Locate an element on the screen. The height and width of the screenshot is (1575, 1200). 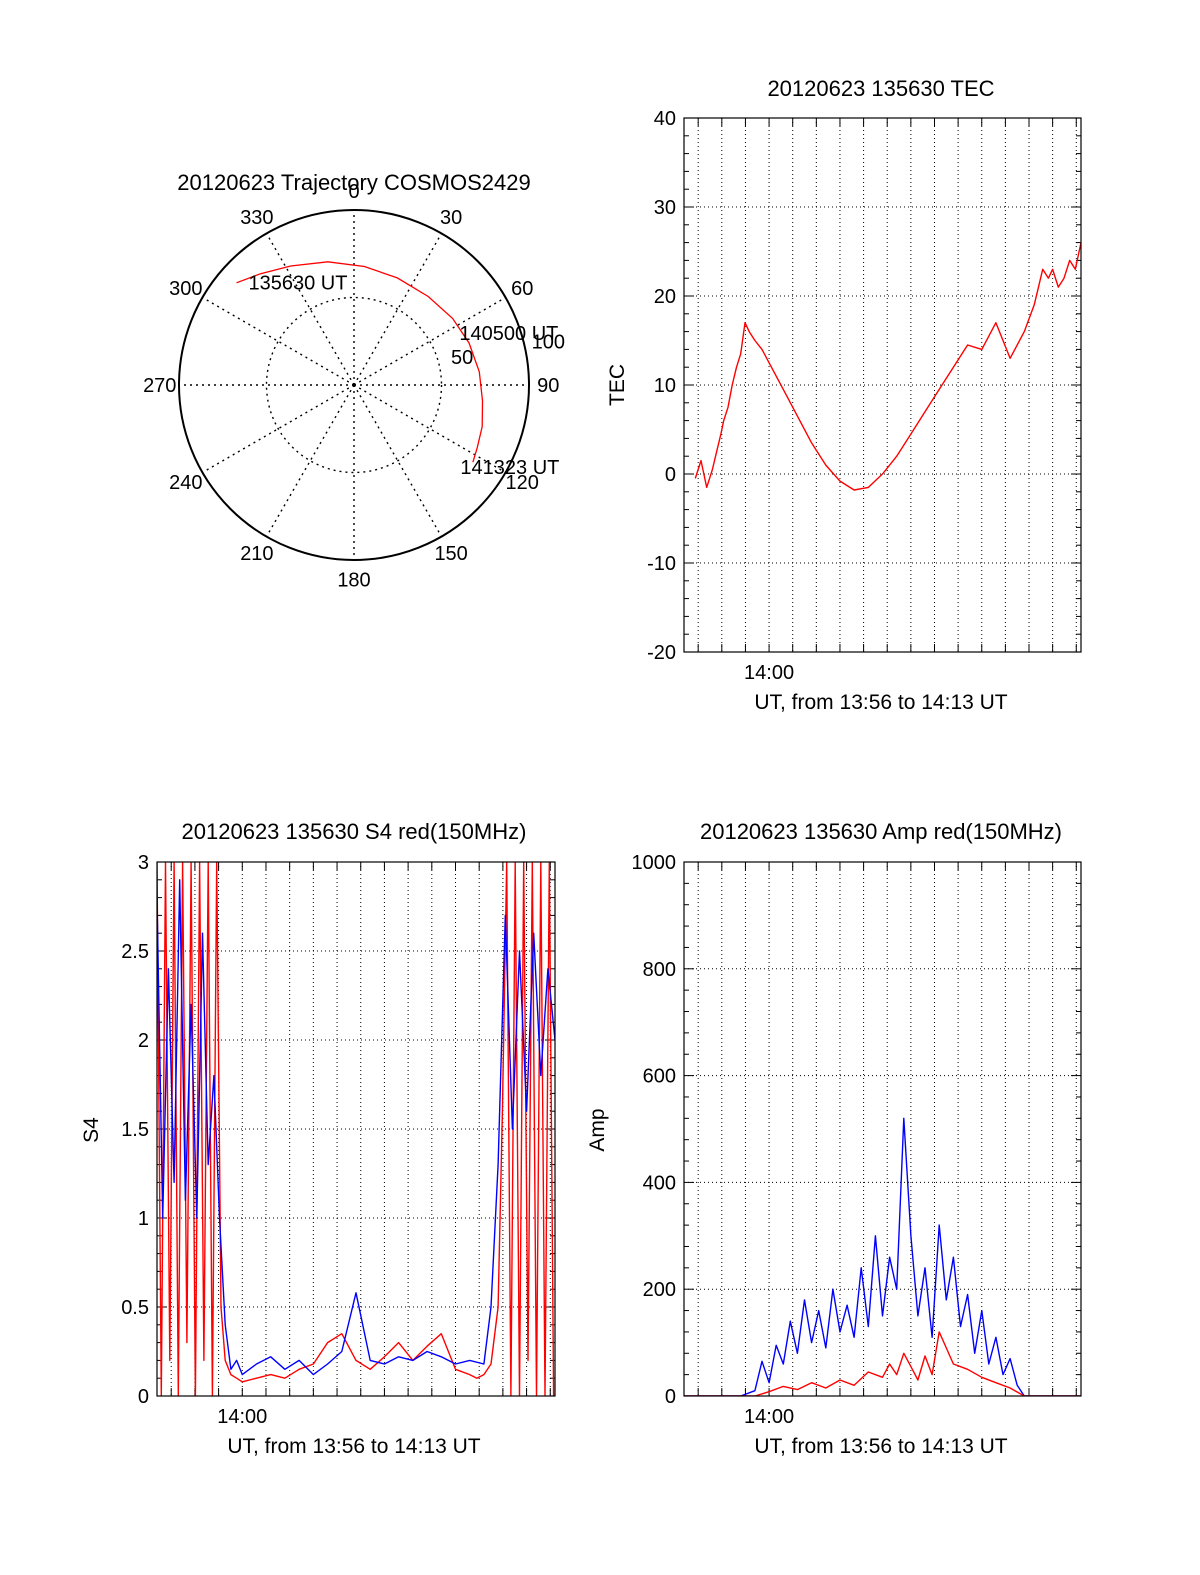
y-tick-label: 10 is located at coordinates (665, 386).